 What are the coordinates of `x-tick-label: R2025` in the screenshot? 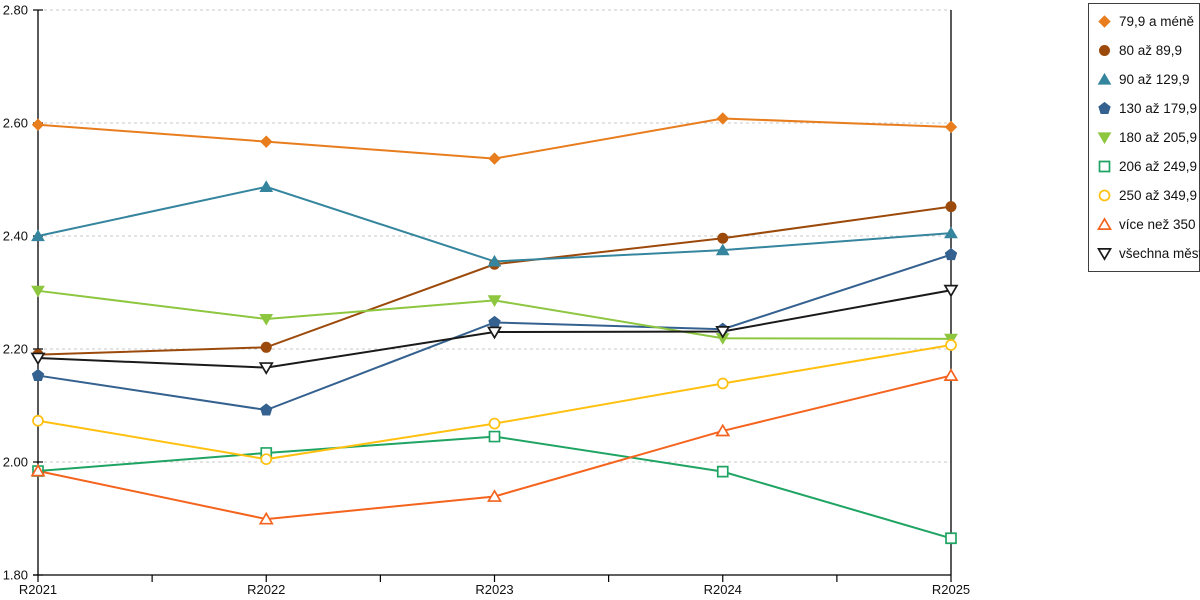 It's located at (951, 589).